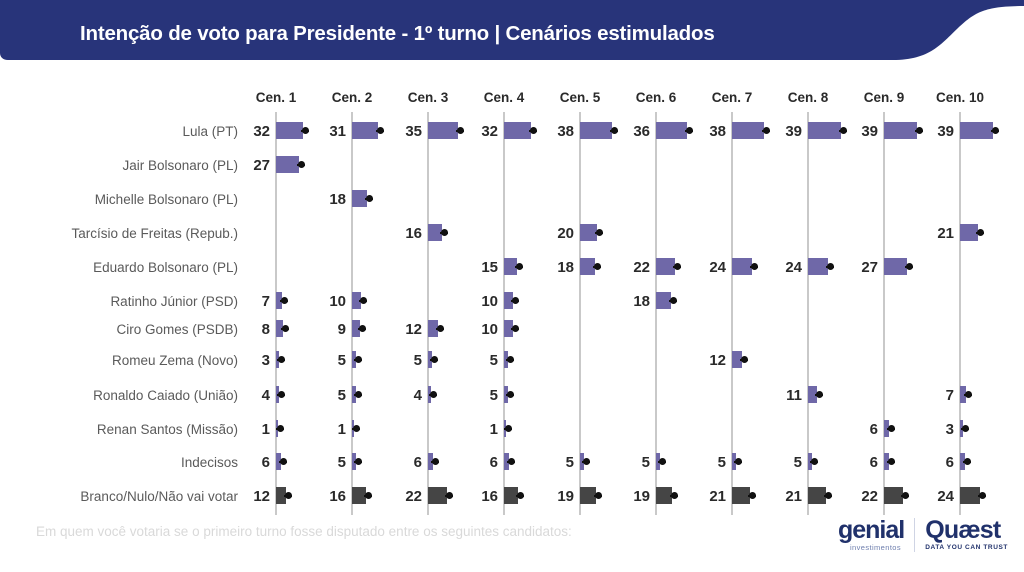  I want to click on bar-value-label: 12, so click(261, 496).